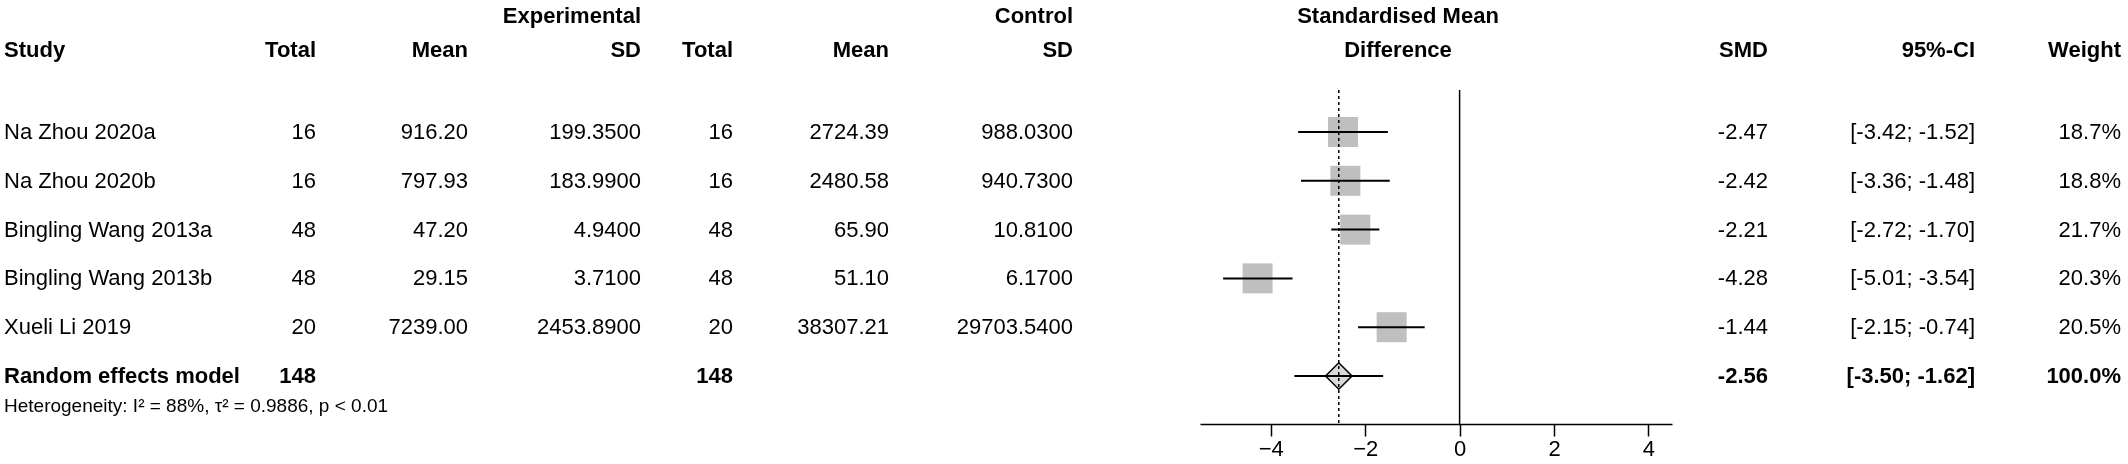 Image resolution: width=2128 pixels, height=464 pixels. Describe the element at coordinates (1398, 32) in the screenshot. I see `chart-title: Standardised Mean Difference` at that location.